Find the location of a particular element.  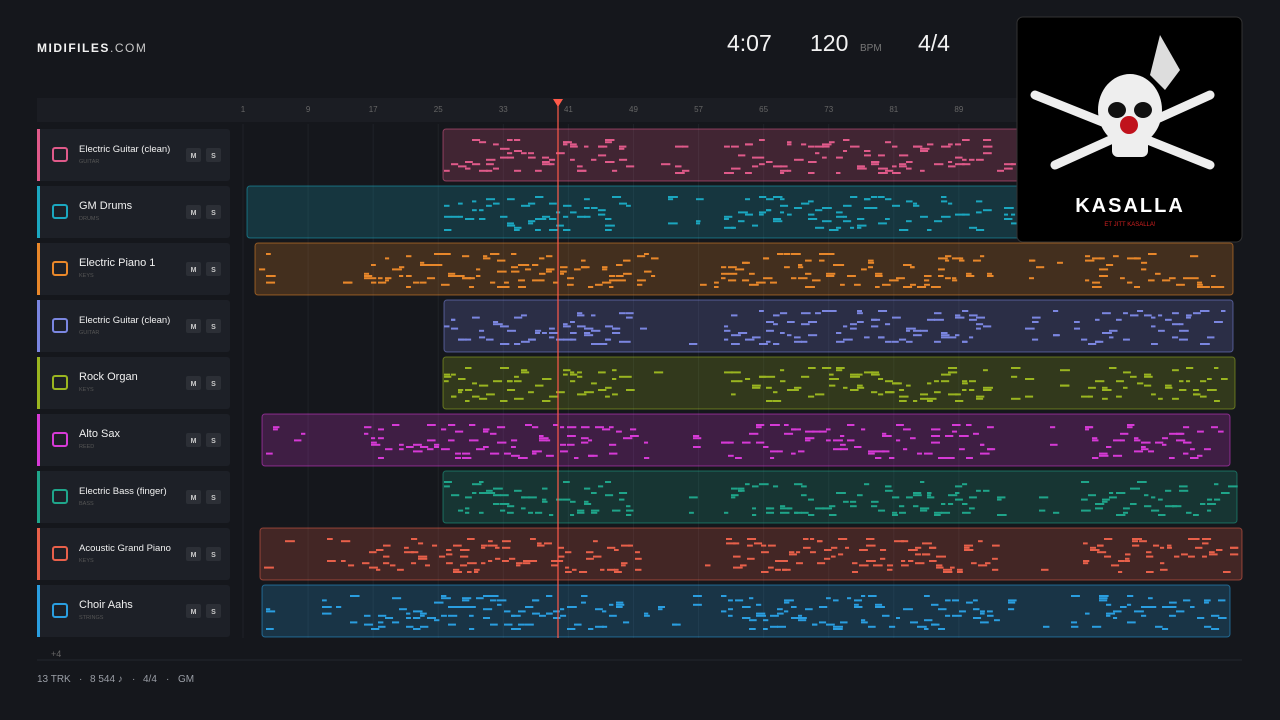

track-tile is located at coordinates (133, 269).